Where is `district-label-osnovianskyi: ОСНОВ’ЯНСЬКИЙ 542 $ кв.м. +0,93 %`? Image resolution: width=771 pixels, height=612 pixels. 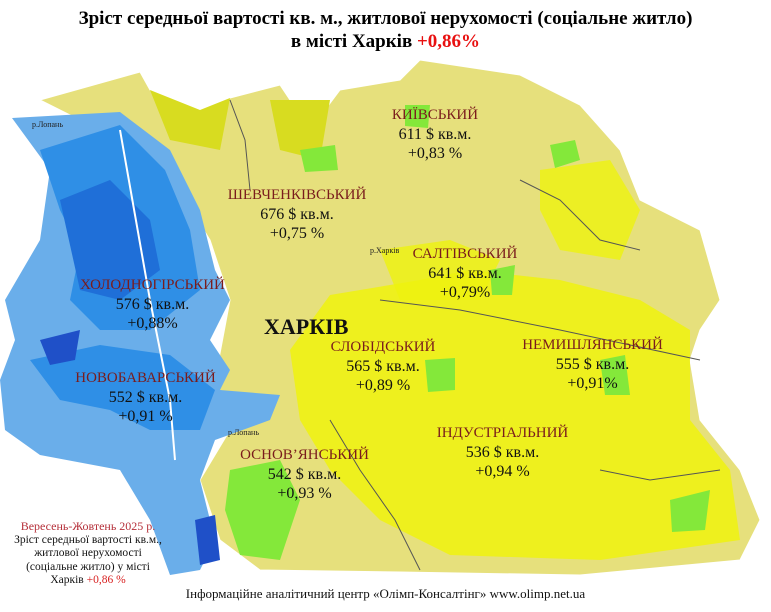
district-label-osnovianskyi: ОСНОВ’ЯНСЬКИЙ 542 $ кв.м. +0,93 % is located at coordinates (304, 474).